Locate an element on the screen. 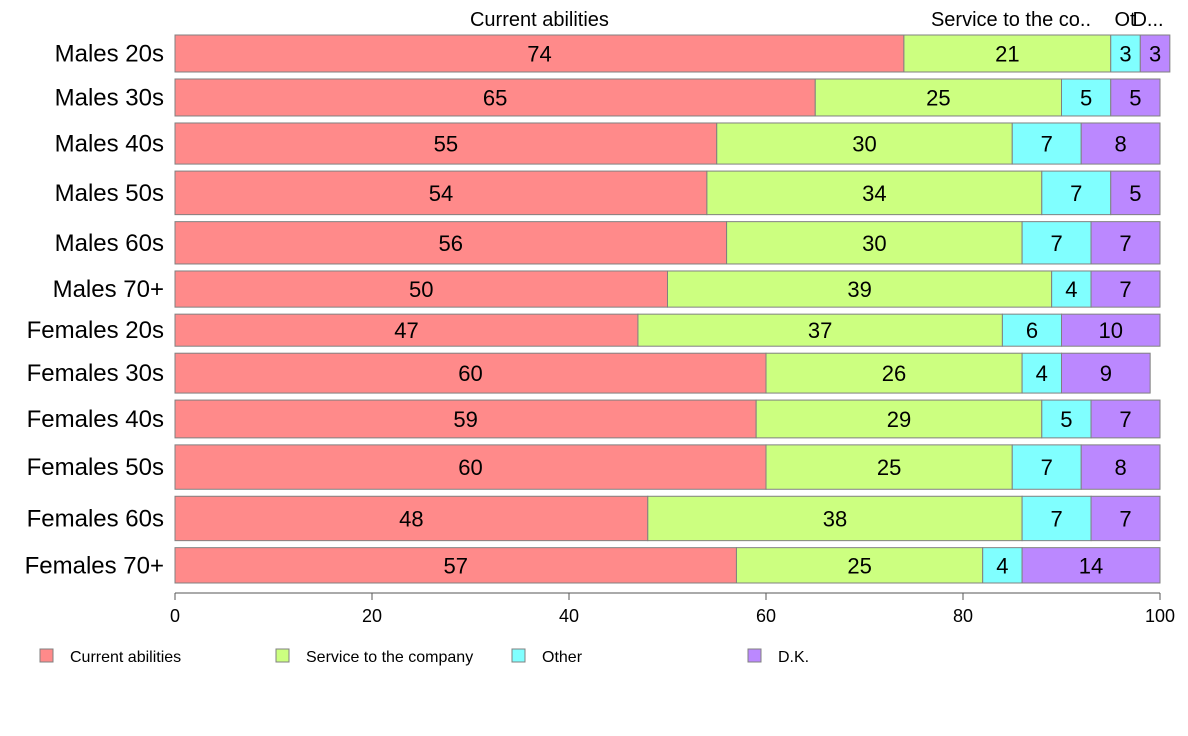 The image size is (1188, 736). category-label: Males 30s is located at coordinates (109, 97).